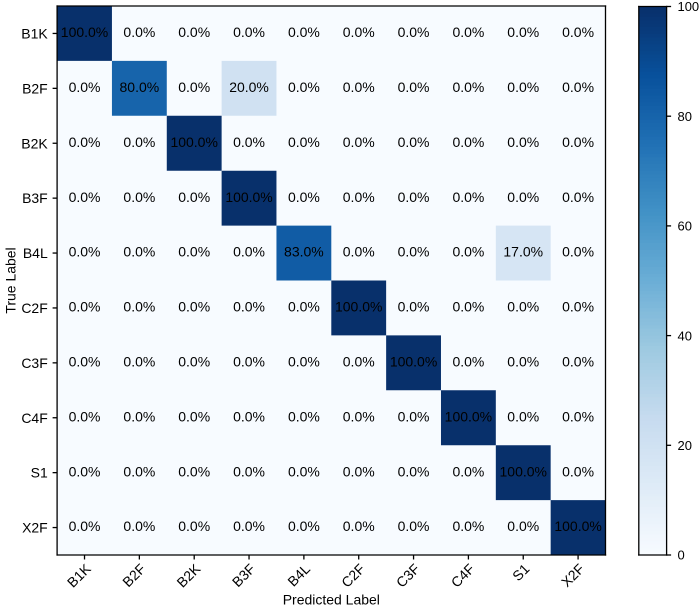 This screenshot has width=700, height=611. What do you see at coordinates (10, 280) in the screenshot?
I see `svg-text: True Label` at bounding box center [10, 280].